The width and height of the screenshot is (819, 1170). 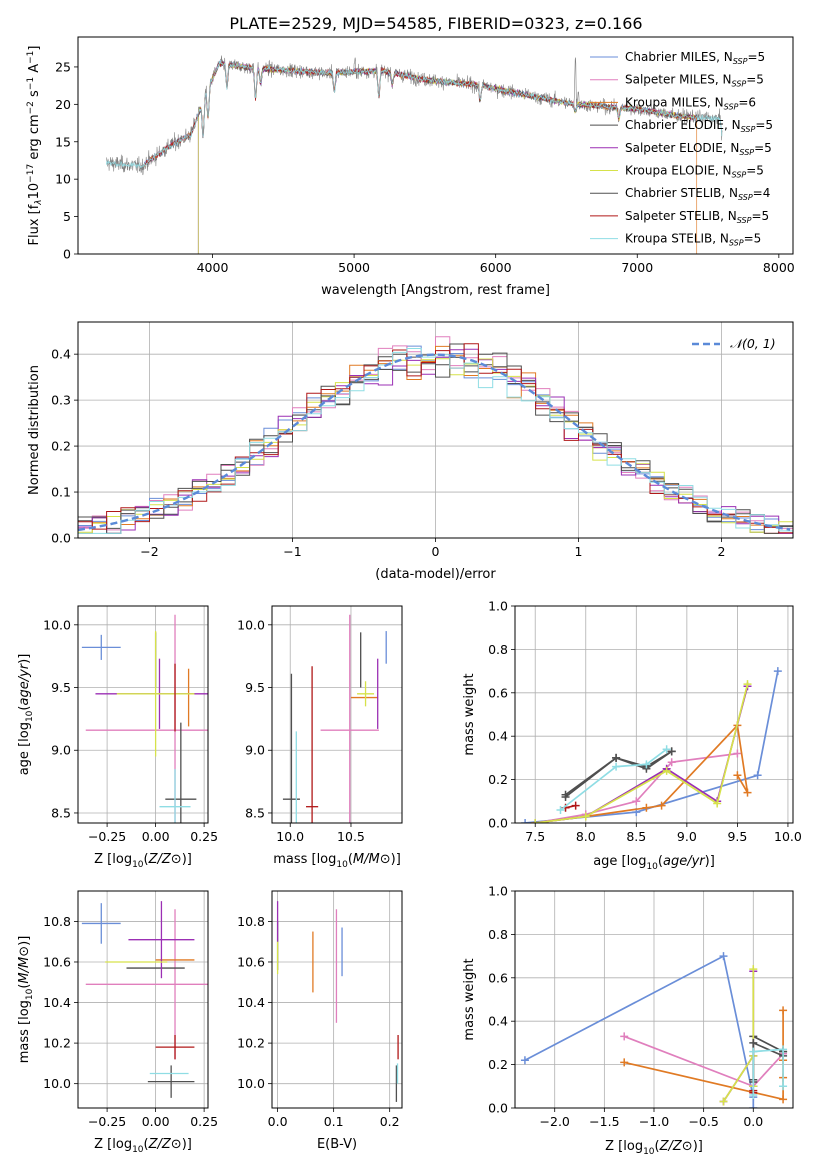 I want to click on x-axis-label: mass [log10(M/M⊙)], so click(x=337, y=861).